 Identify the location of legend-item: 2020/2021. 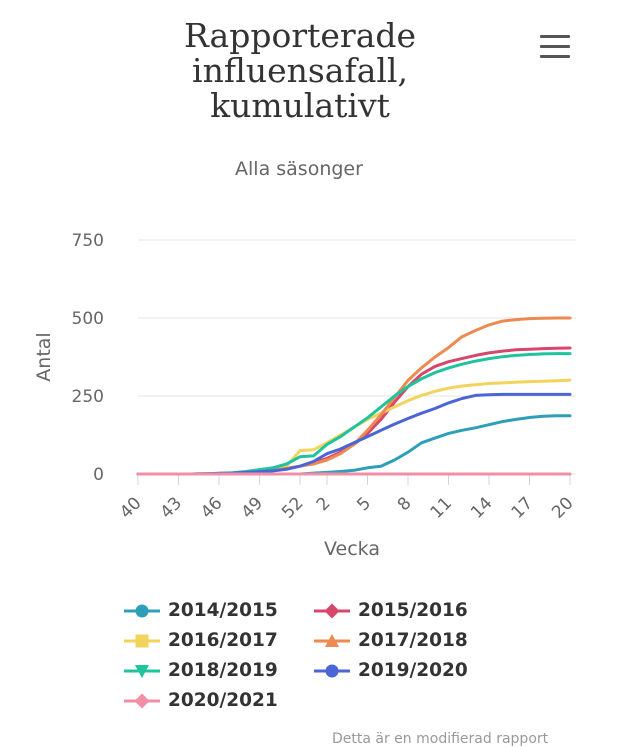
(217, 700).